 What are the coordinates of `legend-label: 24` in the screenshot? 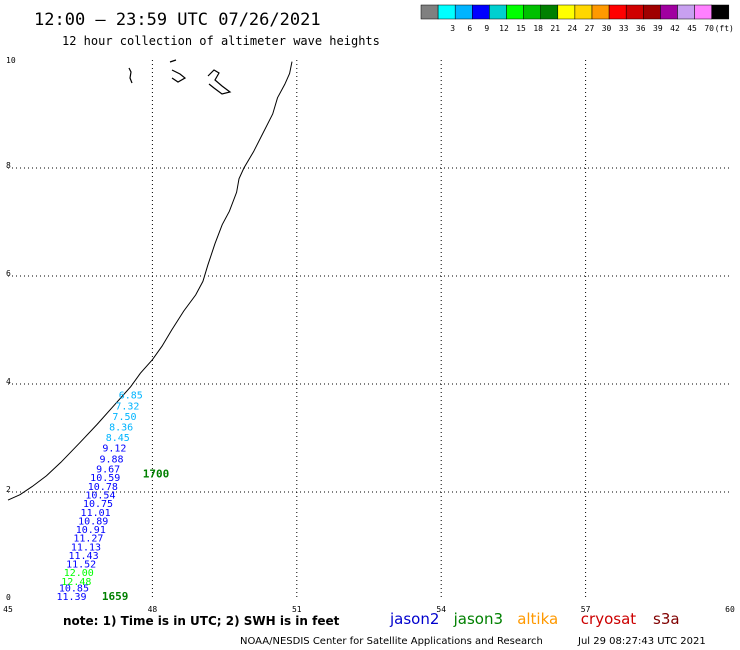 It's located at (573, 28).